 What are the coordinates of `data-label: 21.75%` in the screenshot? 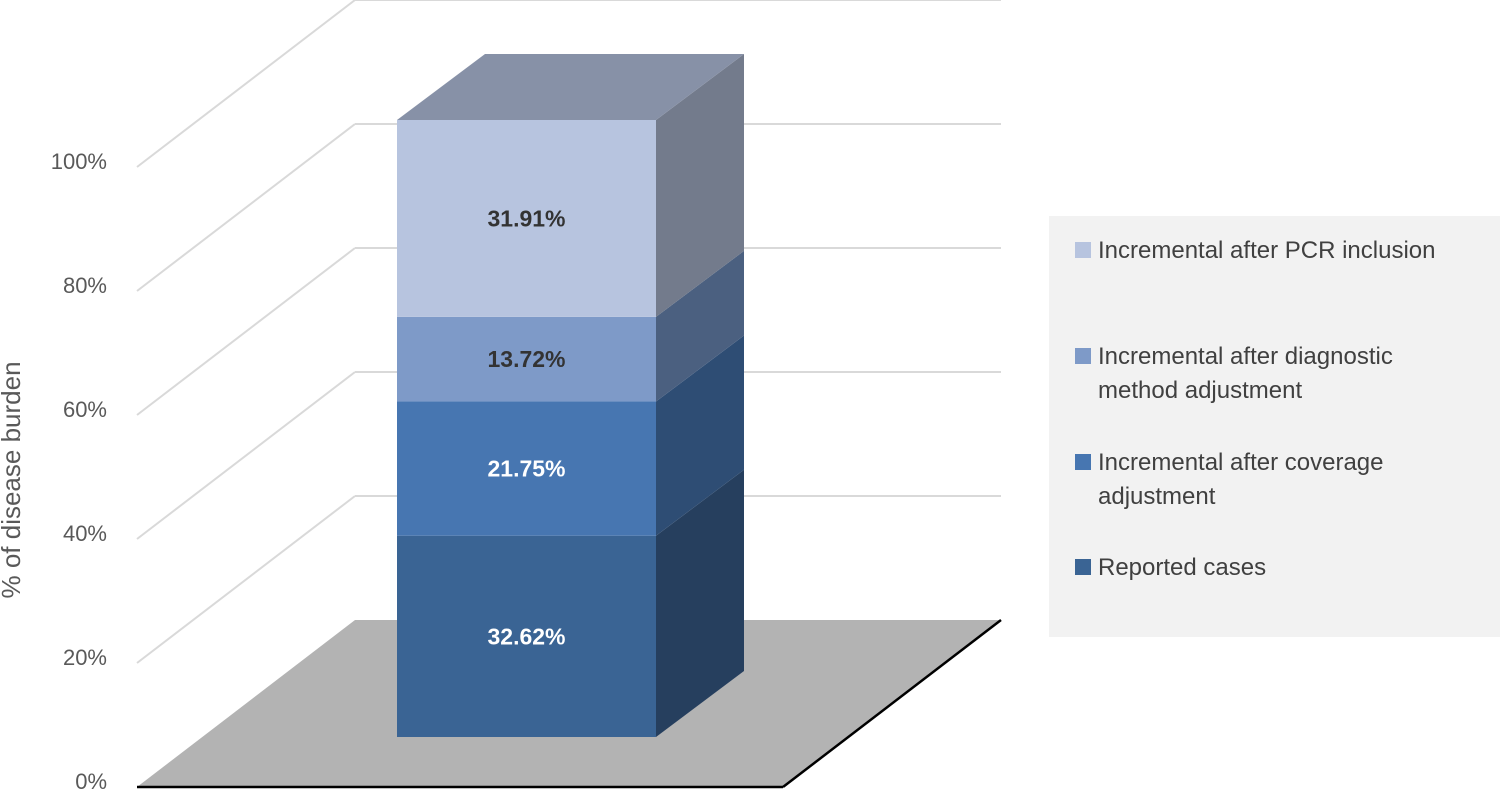 It's located at (526, 469).